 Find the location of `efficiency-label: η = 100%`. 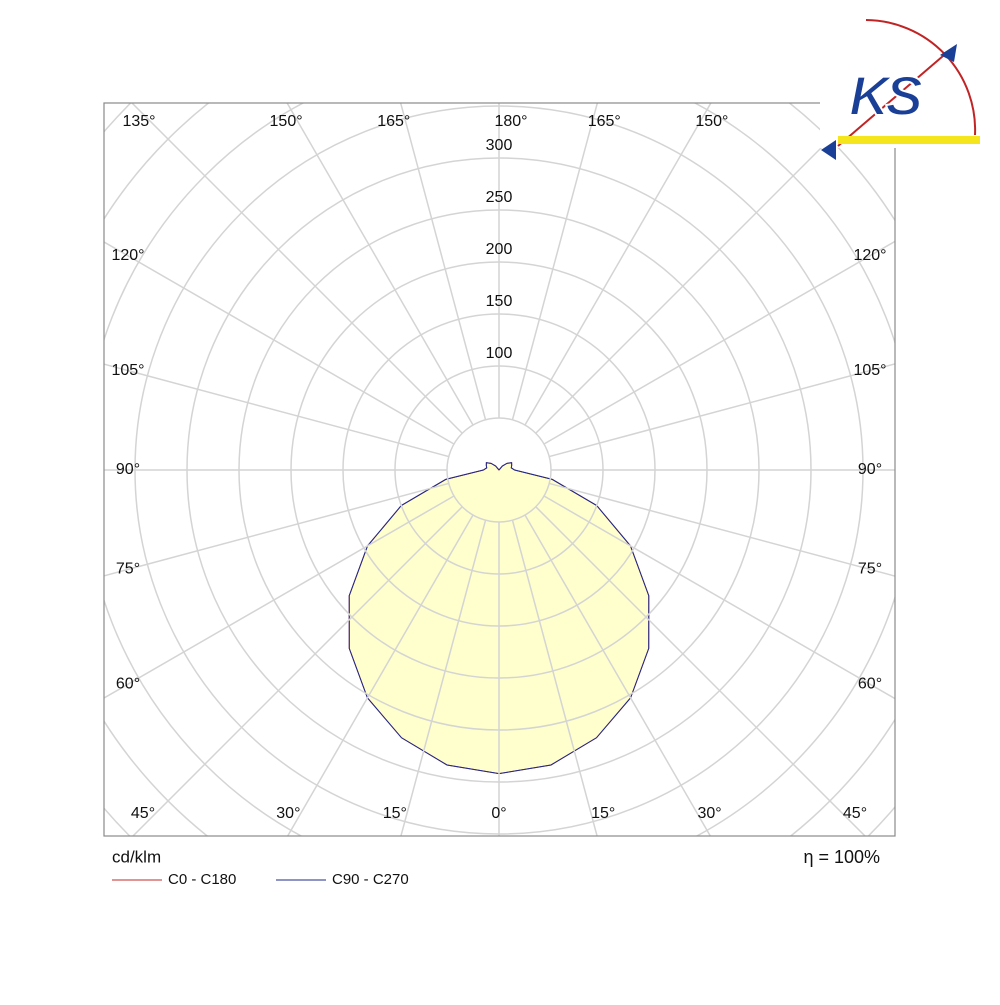

efficiency-label: η = 100% is located at coordinates (841, 857).